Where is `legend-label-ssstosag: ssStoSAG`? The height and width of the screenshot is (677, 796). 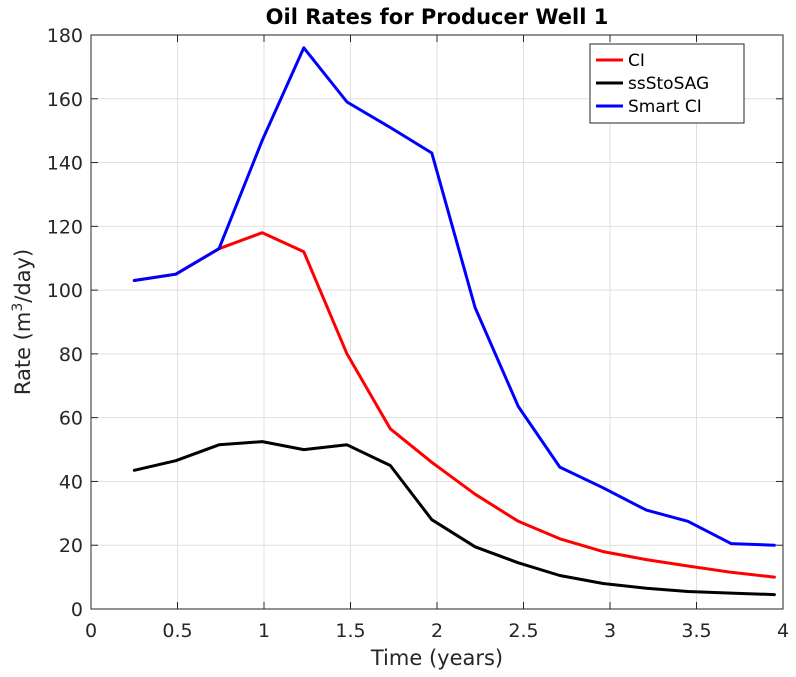 legend-label-ssstosag: ssStoSAG is located at coordinates (668, 84).